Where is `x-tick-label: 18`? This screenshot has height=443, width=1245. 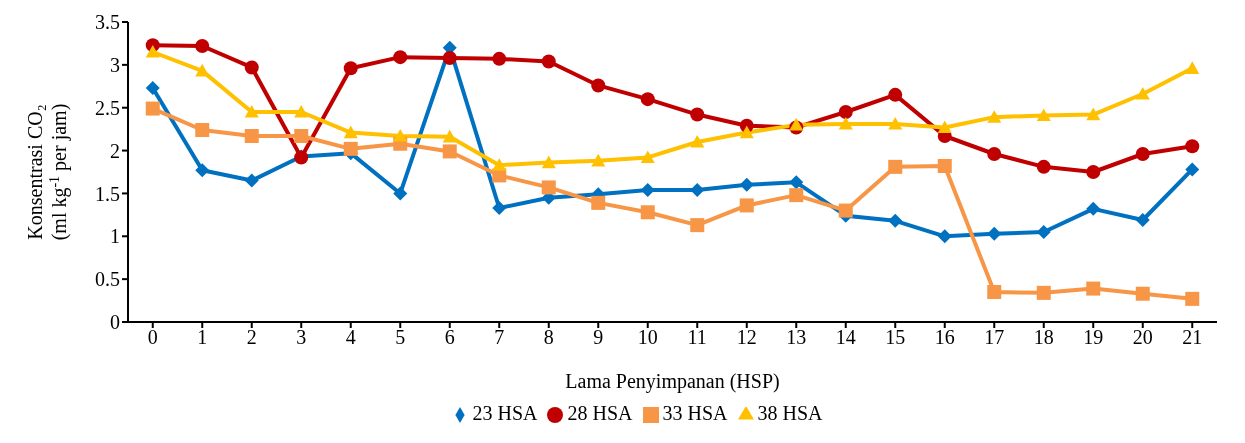 x-tick-label: 18 is located at coordinates (1043, 337).